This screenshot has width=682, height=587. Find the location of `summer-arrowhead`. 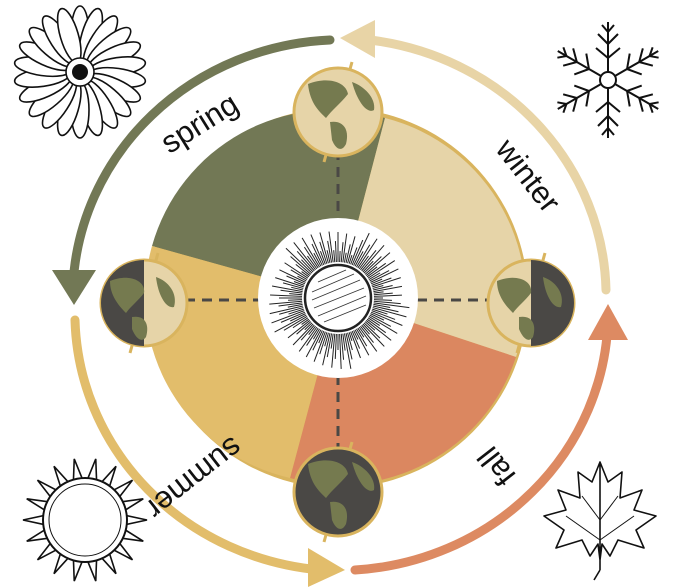

summer-arrowhead is located at coordinates (326, 567).